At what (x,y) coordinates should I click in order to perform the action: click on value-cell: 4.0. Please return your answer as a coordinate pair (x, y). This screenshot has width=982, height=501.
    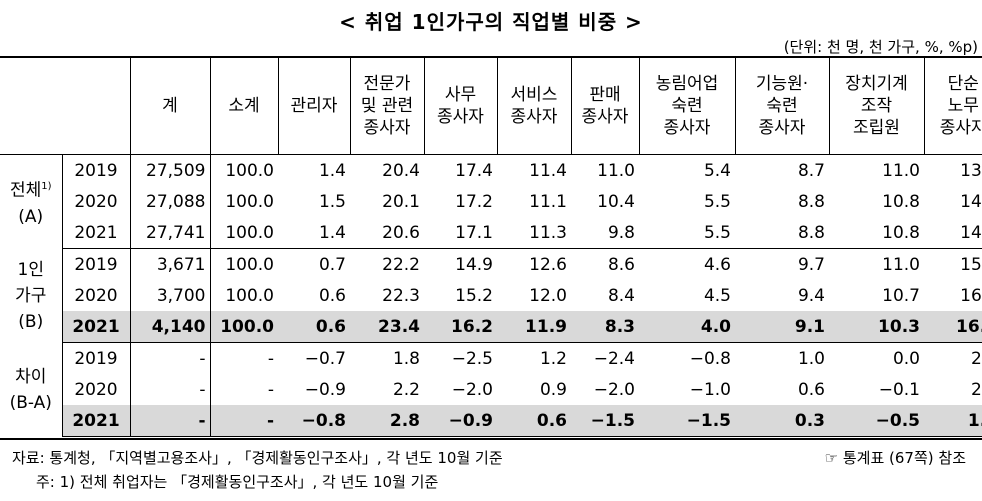
    Looking at the image, I should click on (687, 327).